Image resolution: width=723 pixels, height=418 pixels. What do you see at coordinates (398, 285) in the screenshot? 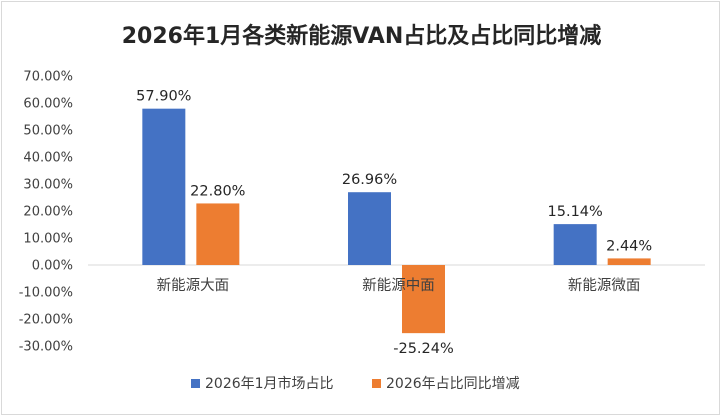
I see `category-label: 新能源中面` at bounding box center [398, 285].